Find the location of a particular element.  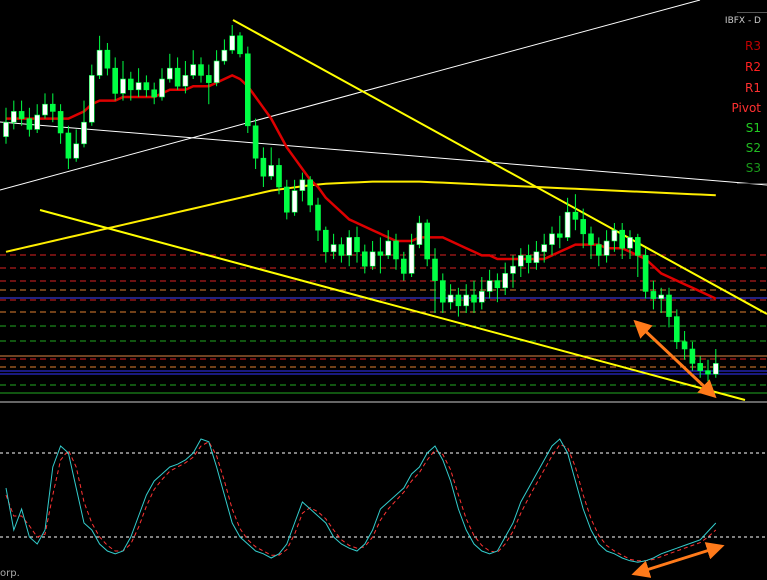

pivot-label-s1: S1 is located at coordinates (753, 128).